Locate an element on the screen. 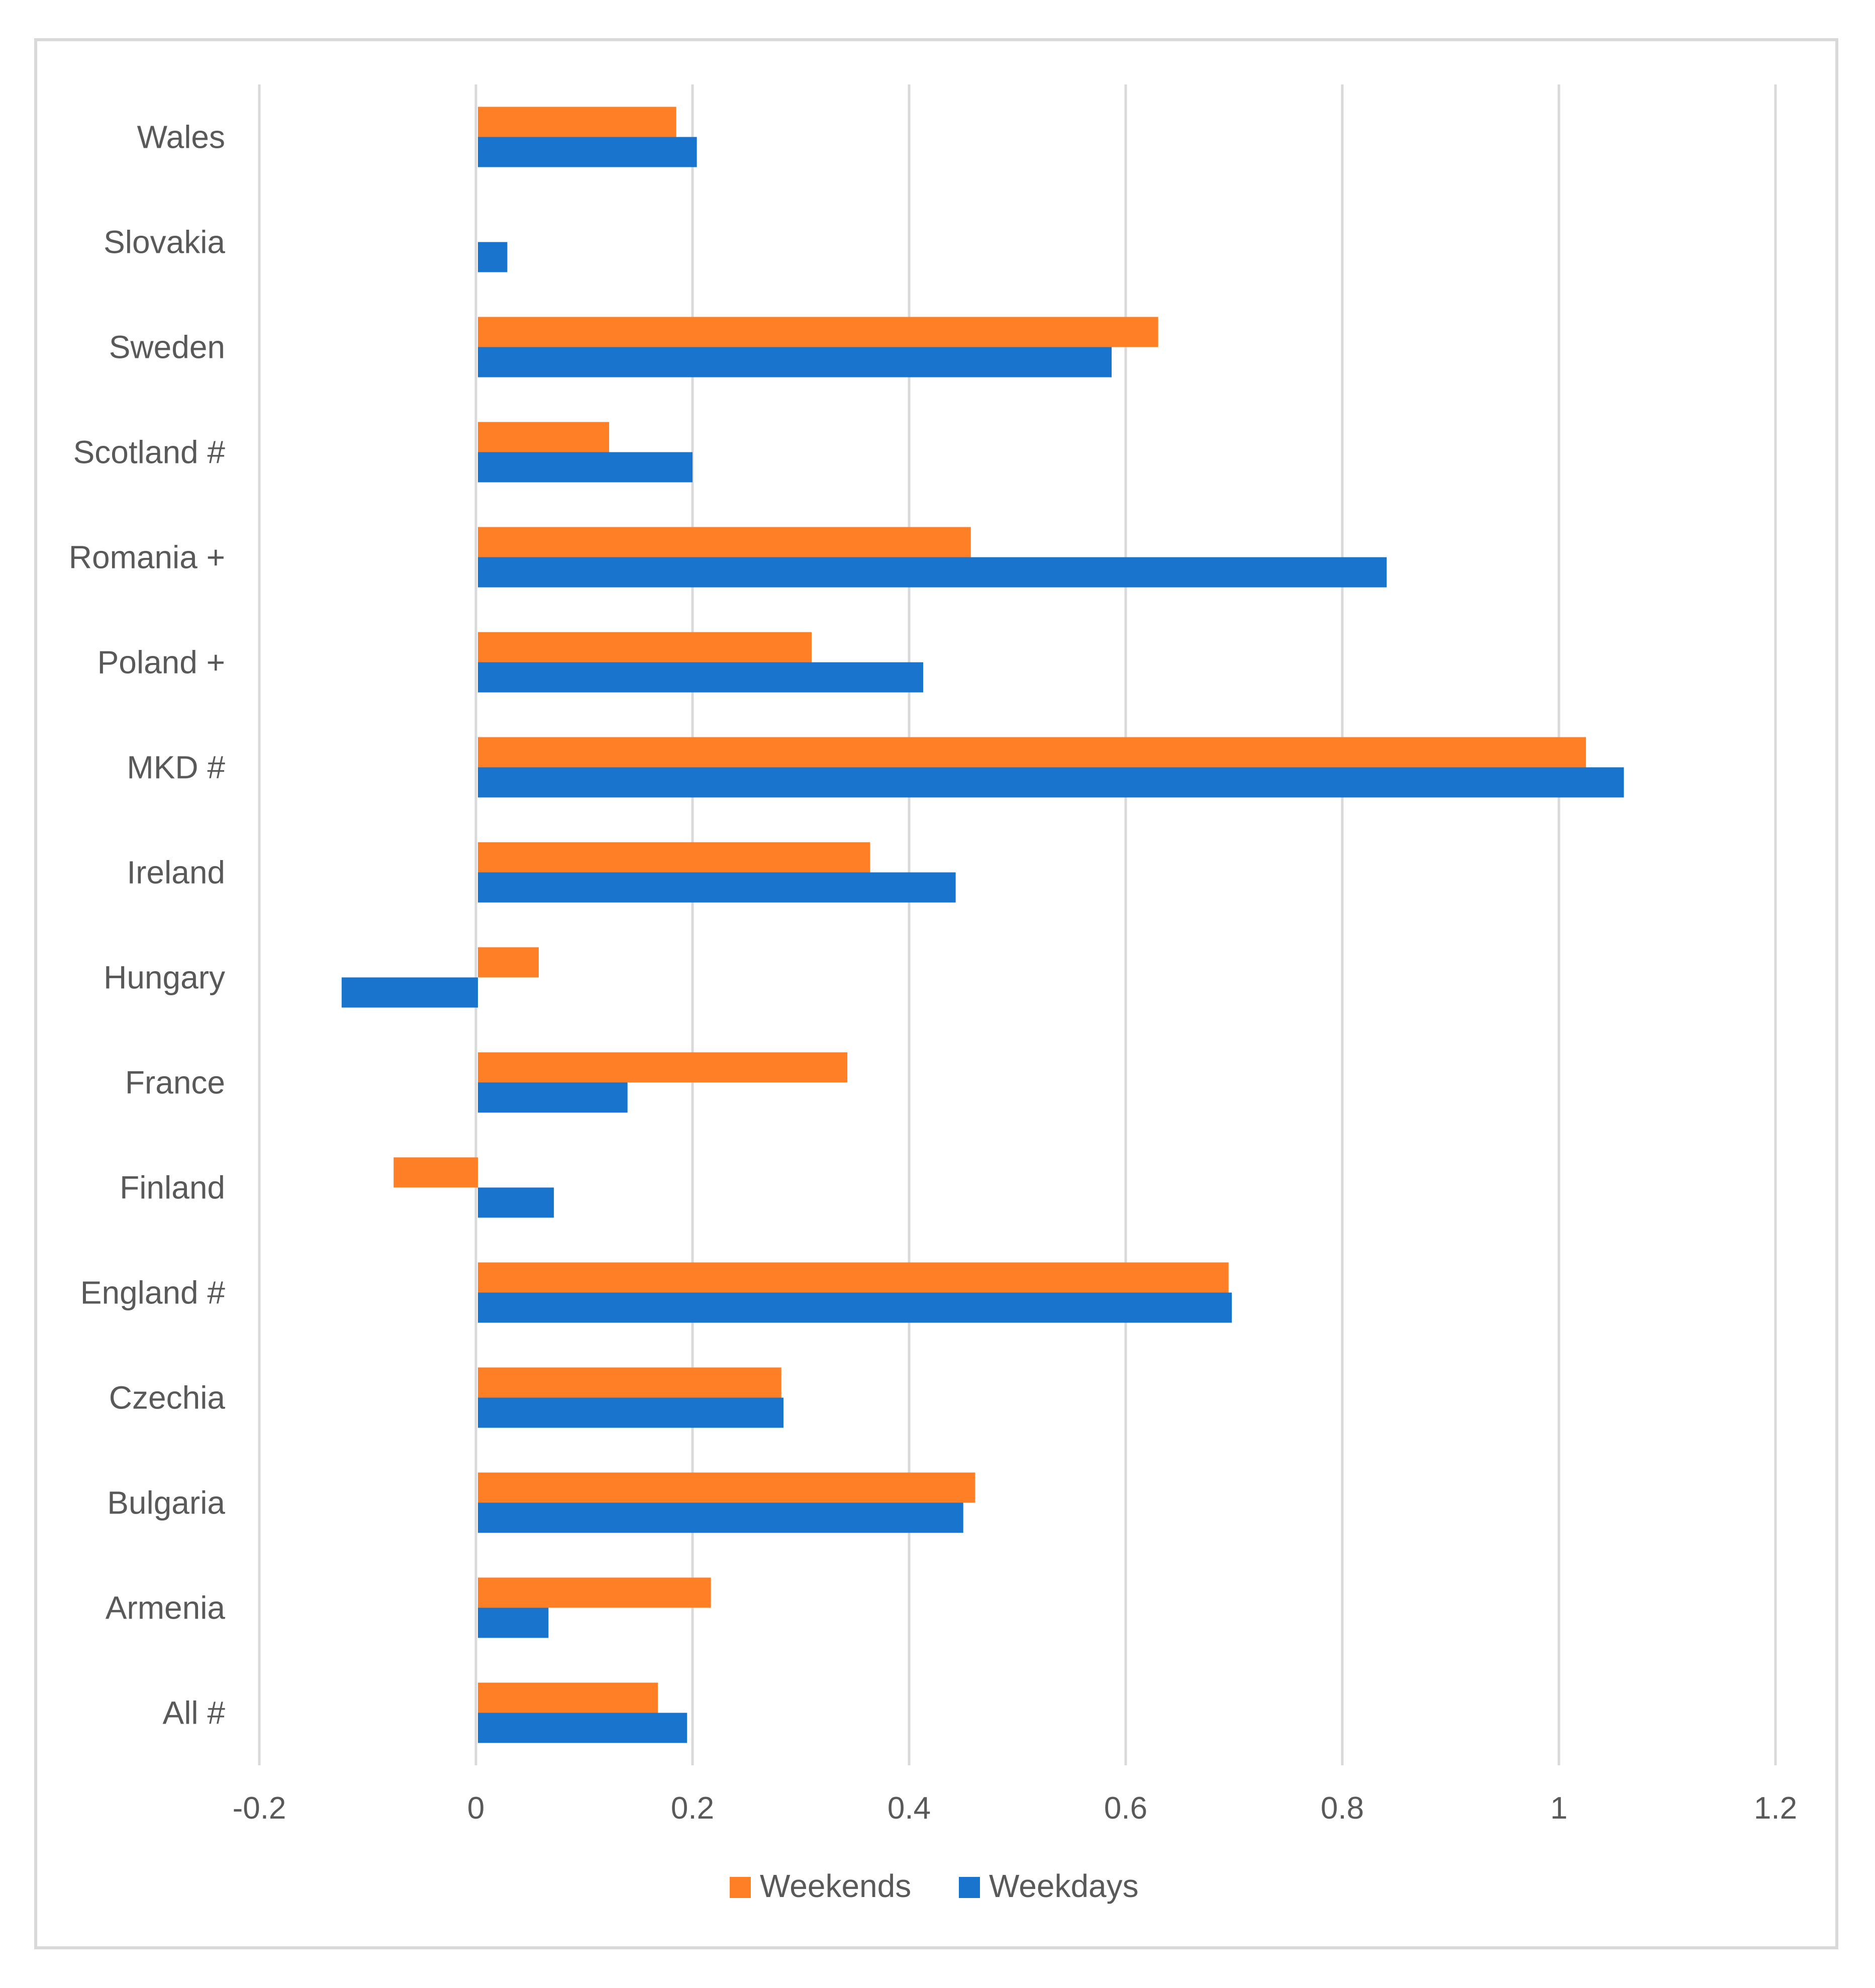 The width and height of the screenshot is (1875, 1988). legend-swatch-weekends is located at coordinates (740, 1888).